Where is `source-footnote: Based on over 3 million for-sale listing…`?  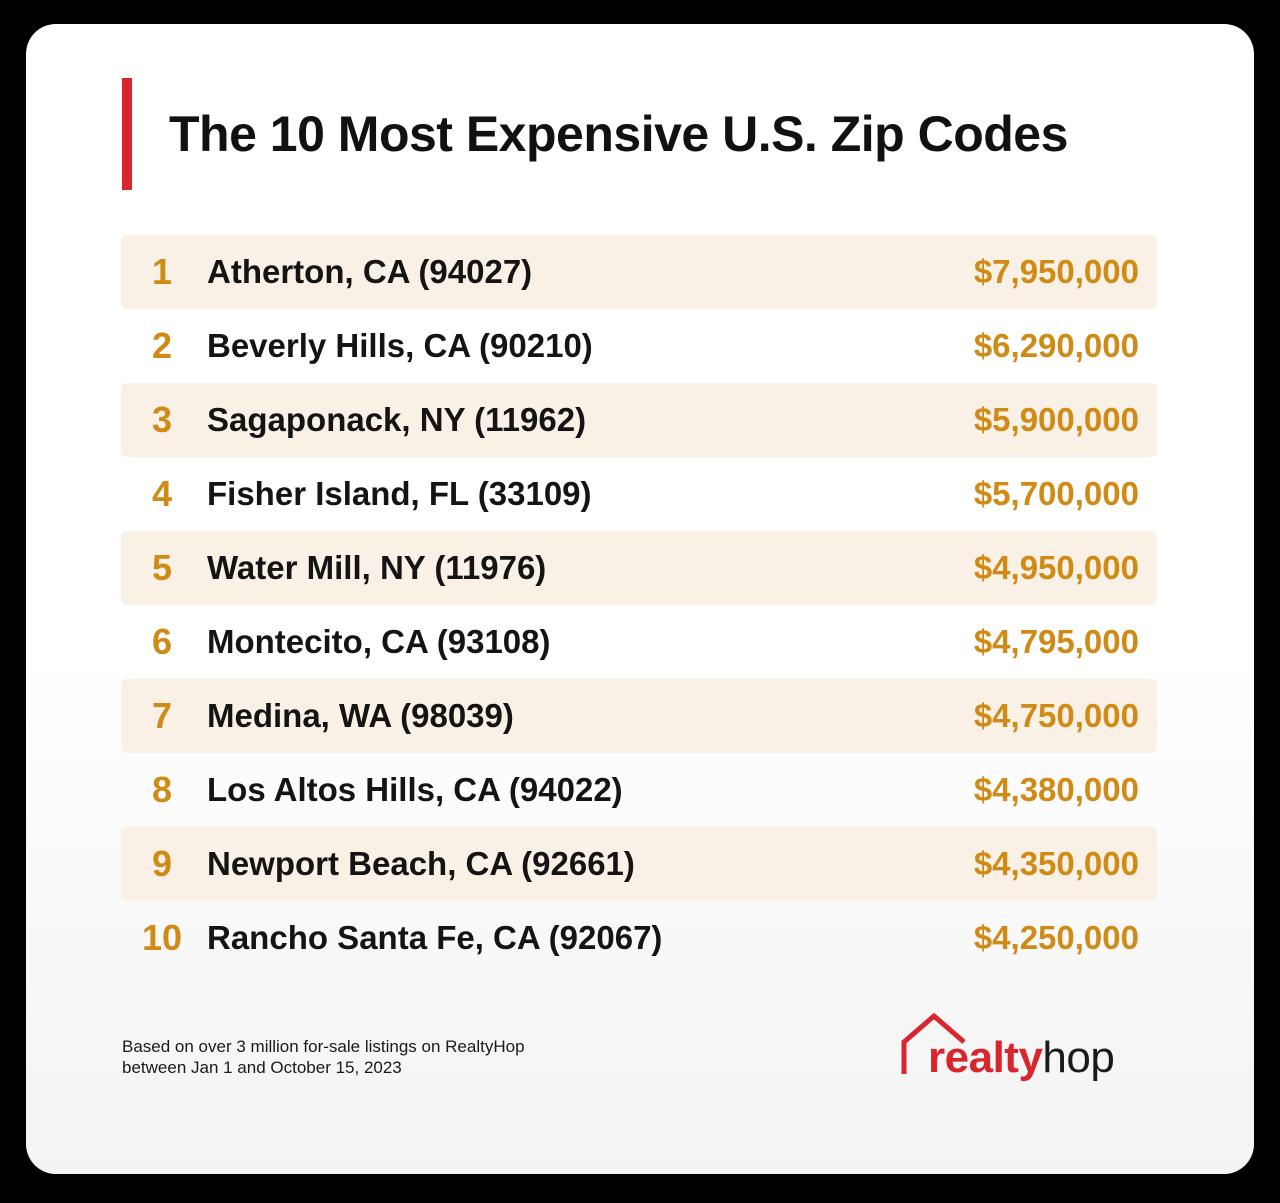 source-footnote: Based on over 3 million for-sale listing… is located at coordinates (323, 1057).